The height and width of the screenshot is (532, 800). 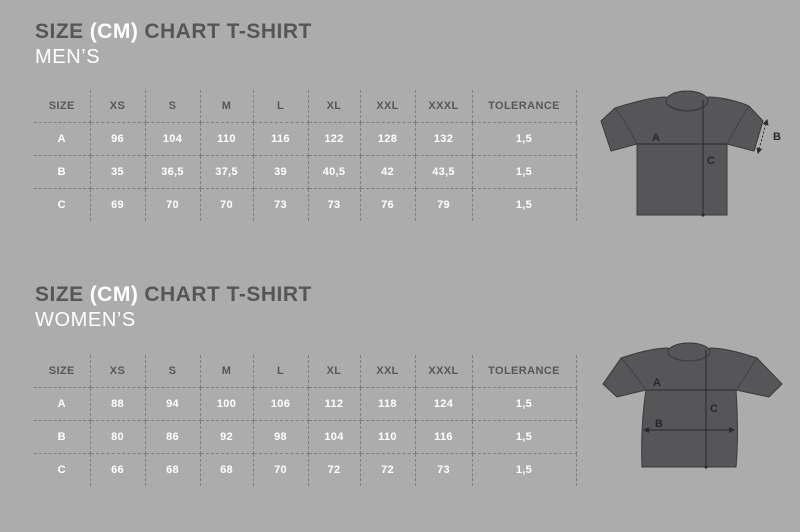 I want to click on cell: 118, so click(x=388, y=404).